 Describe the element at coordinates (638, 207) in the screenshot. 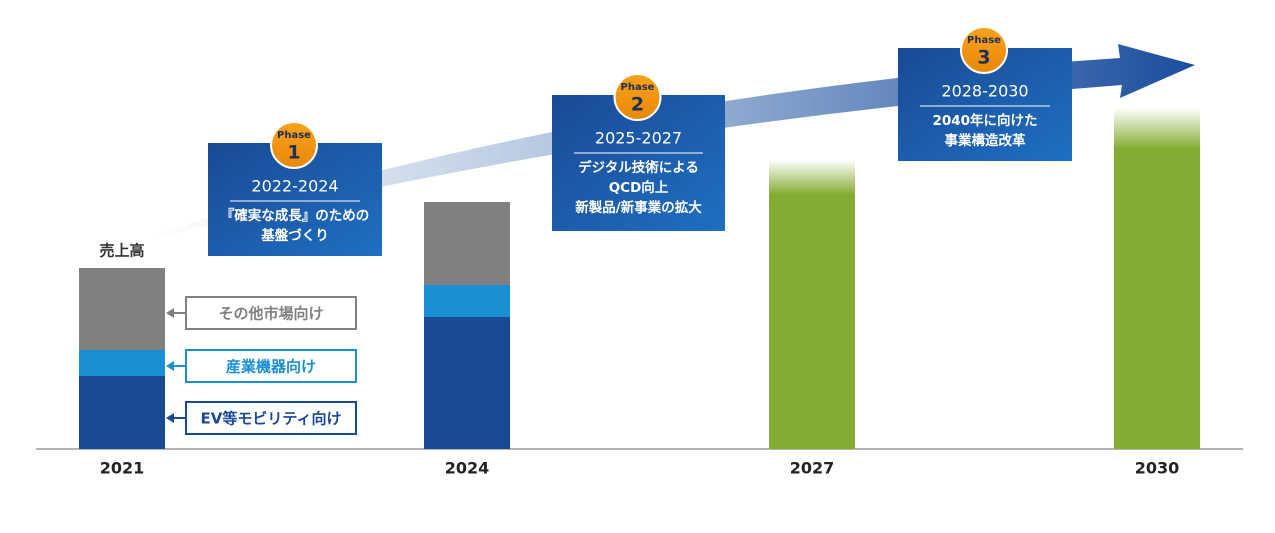

I see `phase-text: 新製品/新事業の拡大` at that location.